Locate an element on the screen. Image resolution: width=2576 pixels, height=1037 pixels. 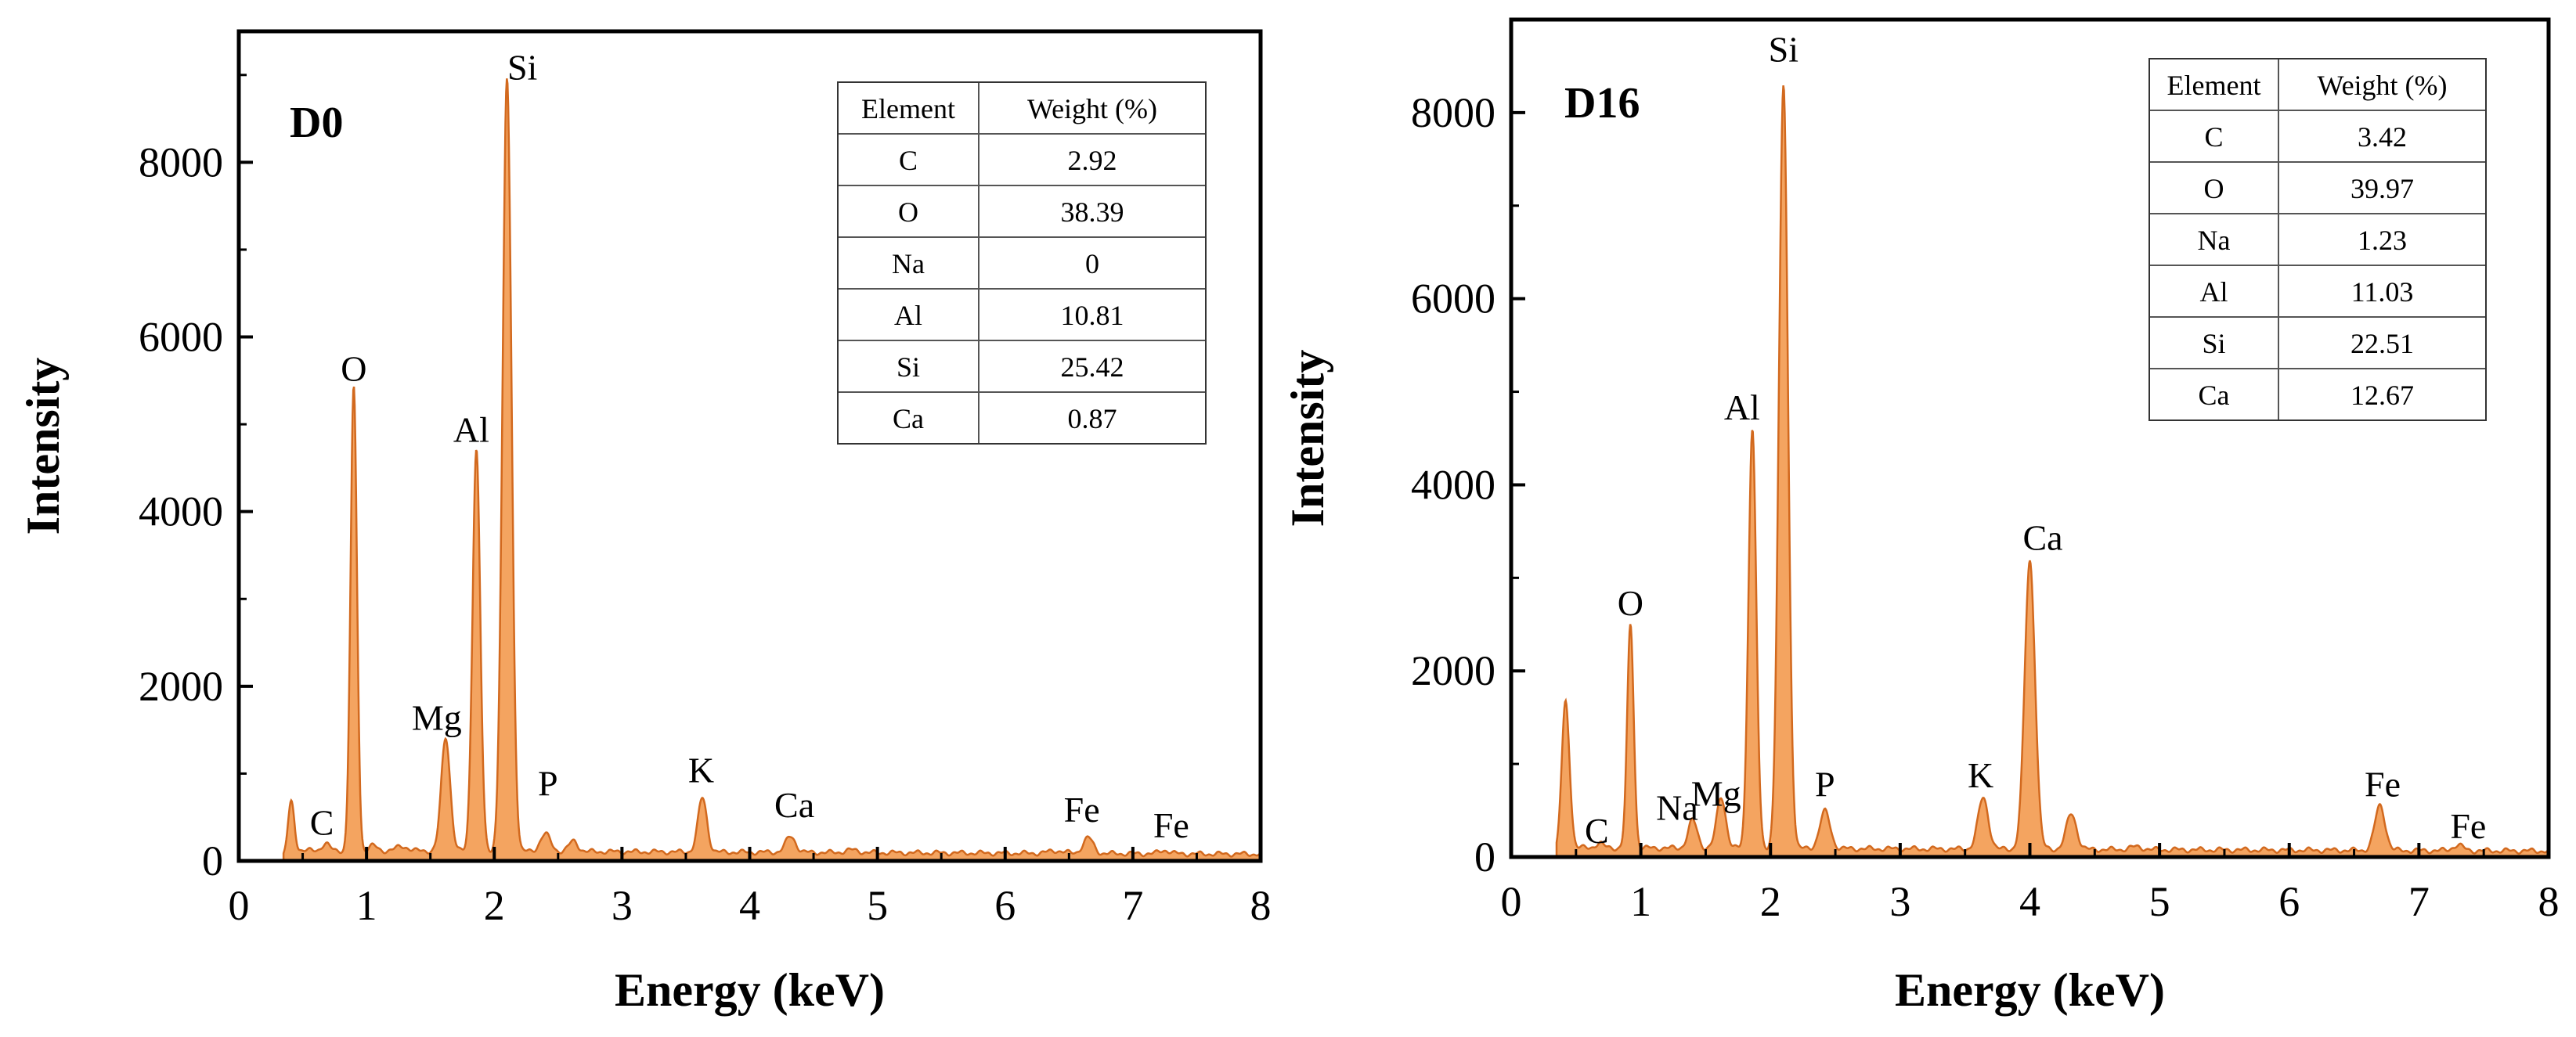
y-tick-label: 8000 is located at coordinates (1453, 113).